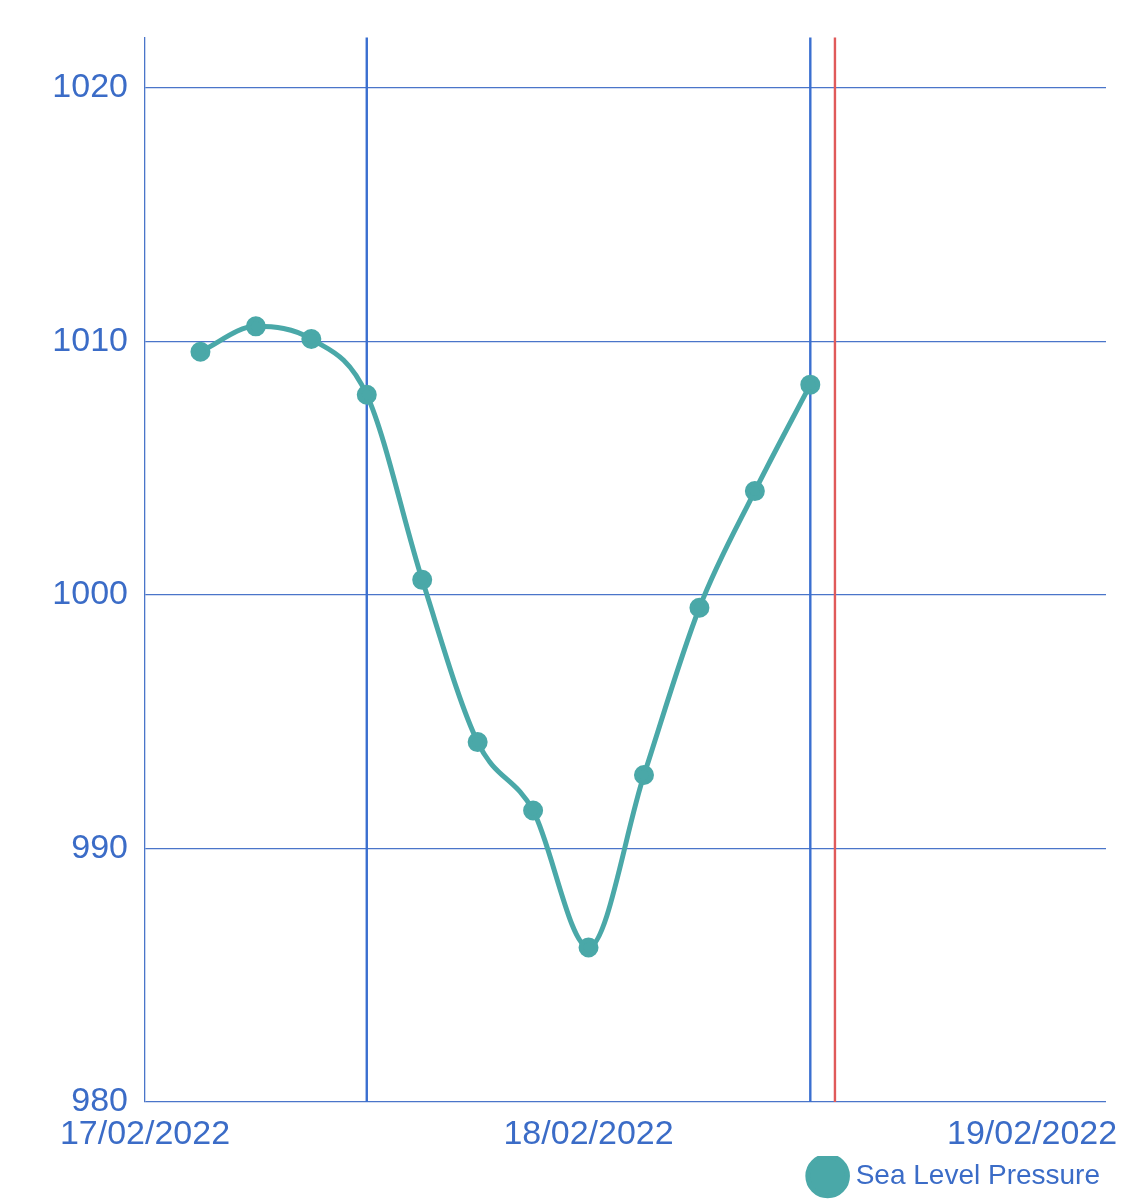 The height and width of the screenshot is (1200, 1135). I want to click on x-tick-label: 18/02/2022, so click(588, 1131).